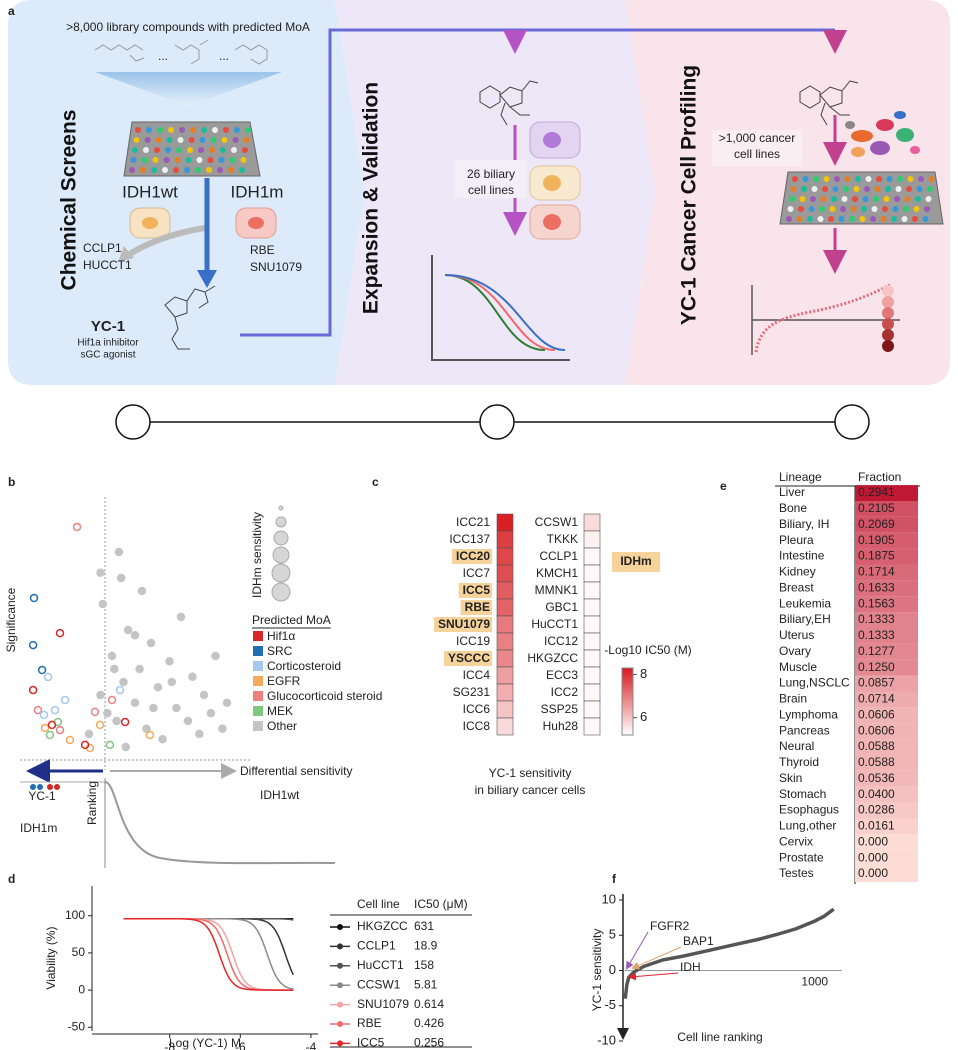  I want to click on stage-title: Chemical Screens, so click(69, 200).